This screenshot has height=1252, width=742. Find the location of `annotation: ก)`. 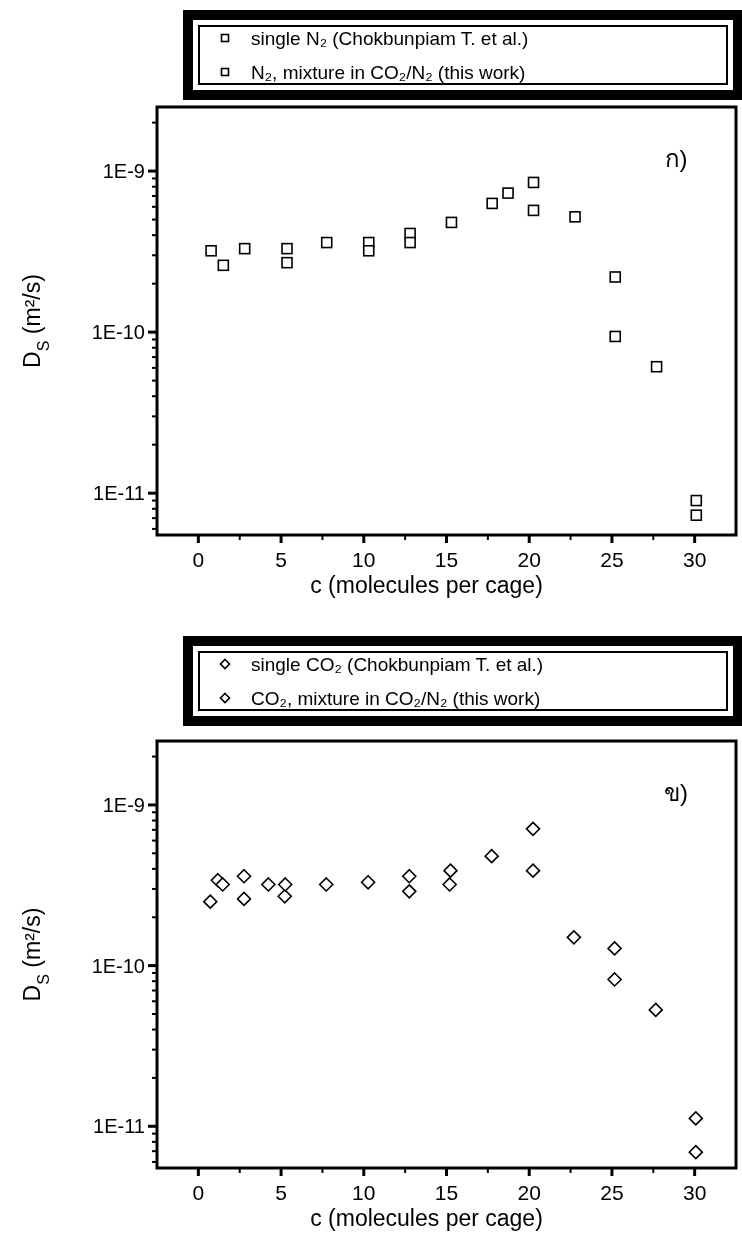

annotation: ก) is located at coordinates (676, 158).